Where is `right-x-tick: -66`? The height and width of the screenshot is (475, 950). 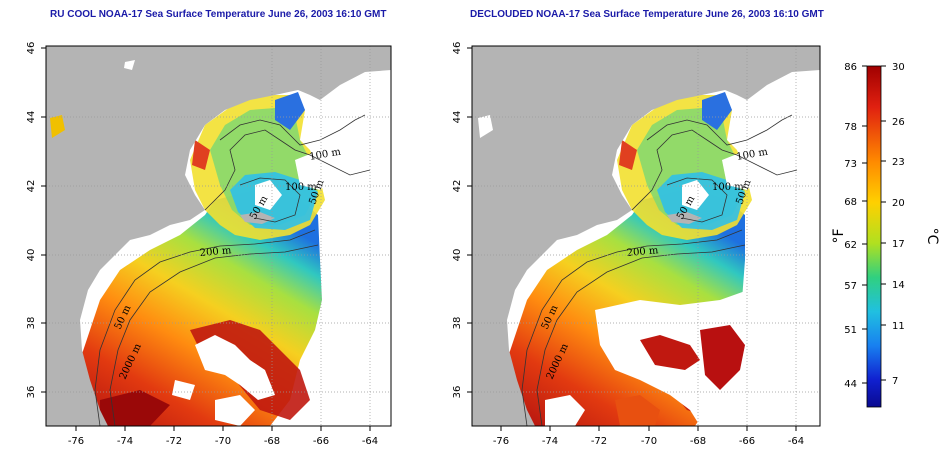
right-x-tick: -66 is located at coordinates (747, 441).